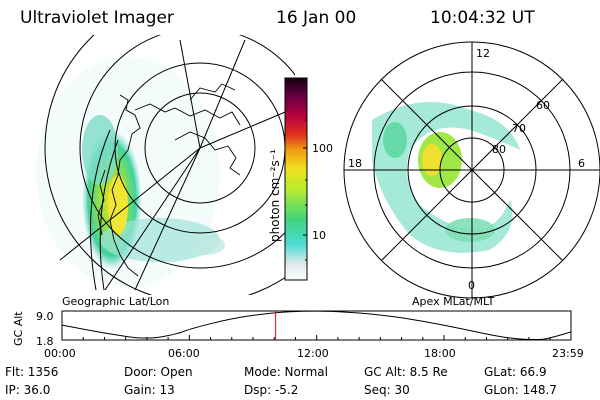  Describe the element at coordinates (32, 372) in the screenshot. I see `flt-readout: Flt: 1356` at that location.